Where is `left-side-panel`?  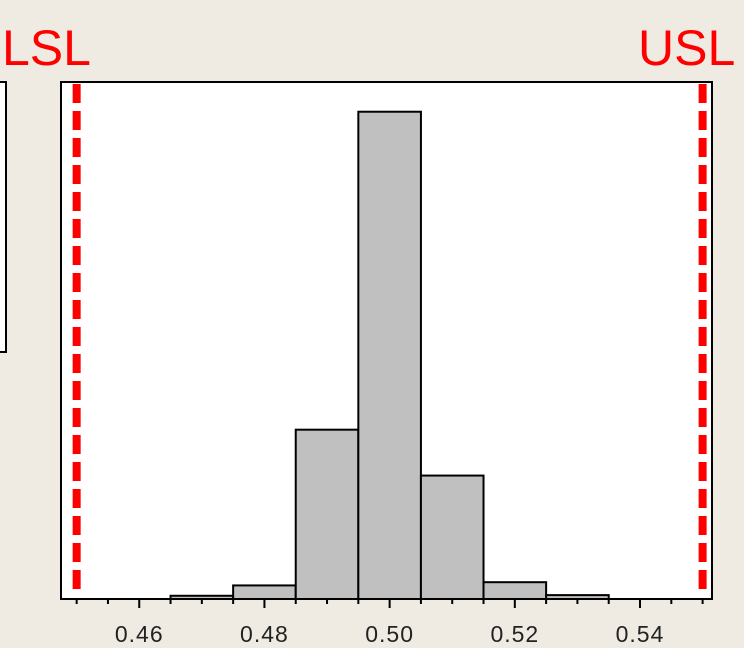 left-side-panel is located at coordinates (3, 217).